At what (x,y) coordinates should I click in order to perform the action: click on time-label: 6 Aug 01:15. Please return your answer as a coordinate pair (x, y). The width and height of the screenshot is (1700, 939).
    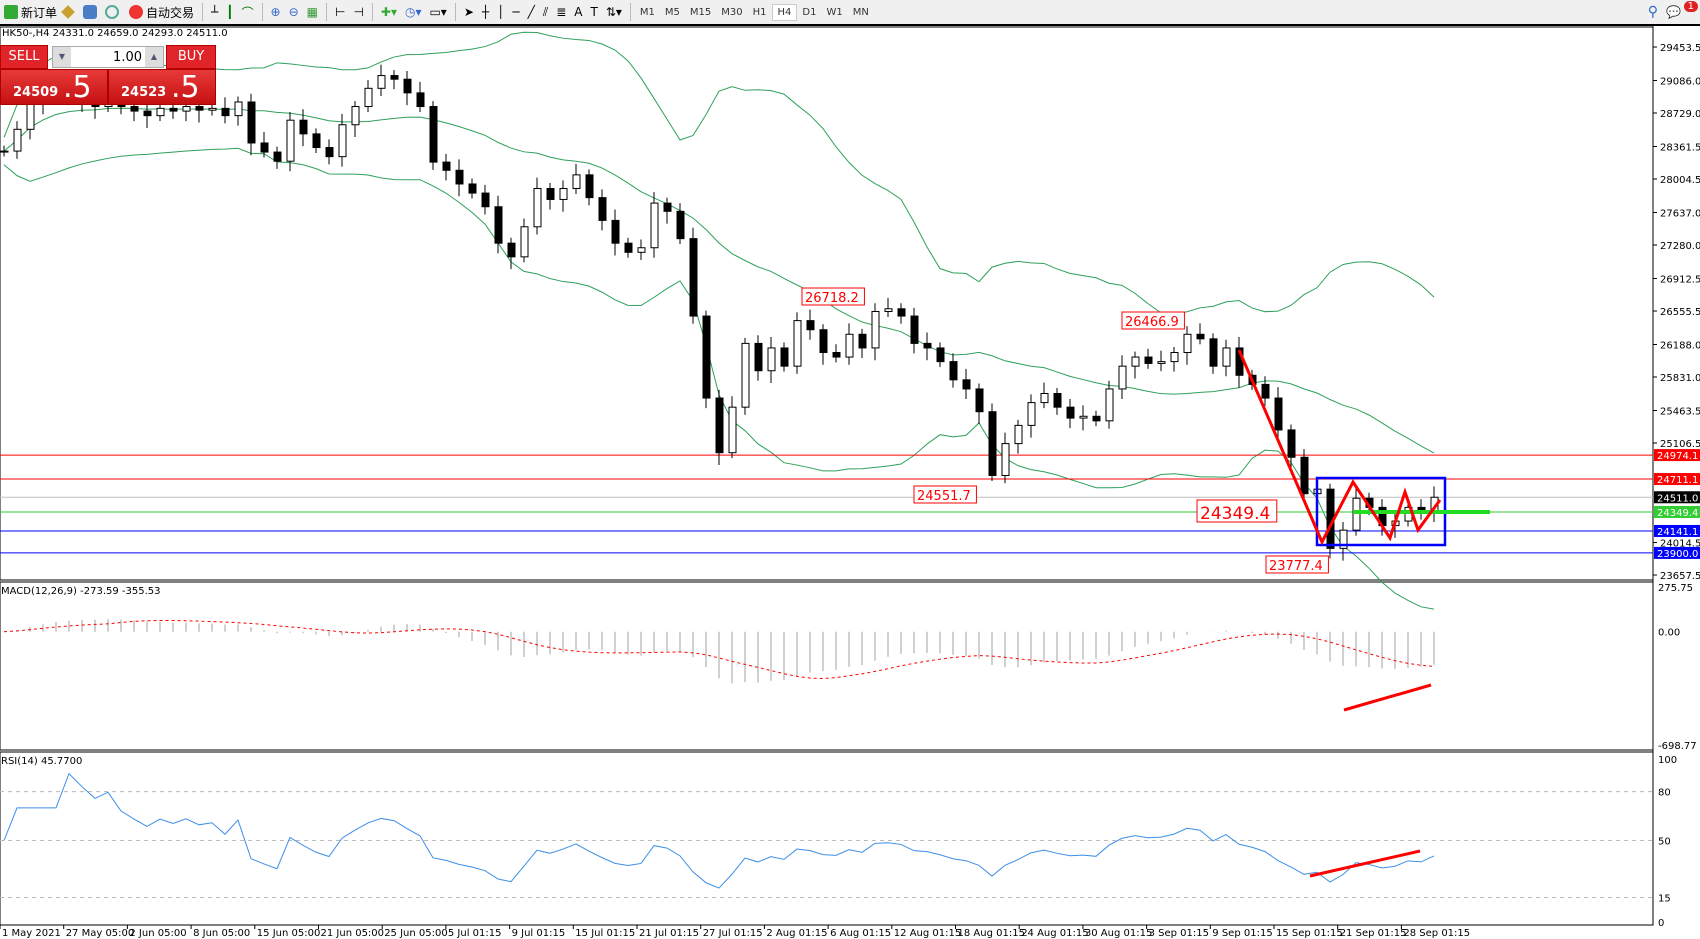
    Looking at the image, I should click on (860, 933).